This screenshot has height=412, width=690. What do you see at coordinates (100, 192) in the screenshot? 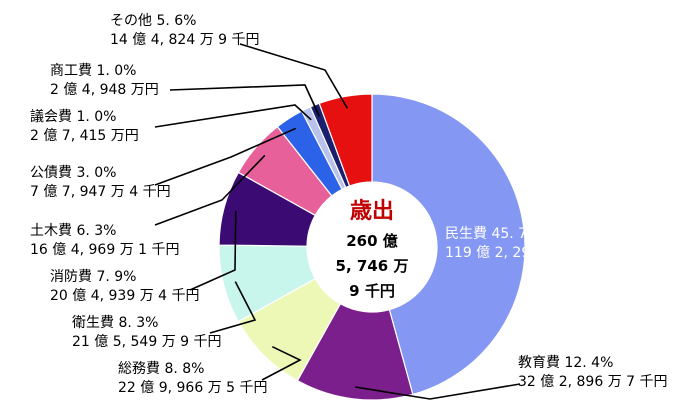
I see `slice-label-amount: 7 億 7, 947 万 4 千円` at bounding box center [100, 192].